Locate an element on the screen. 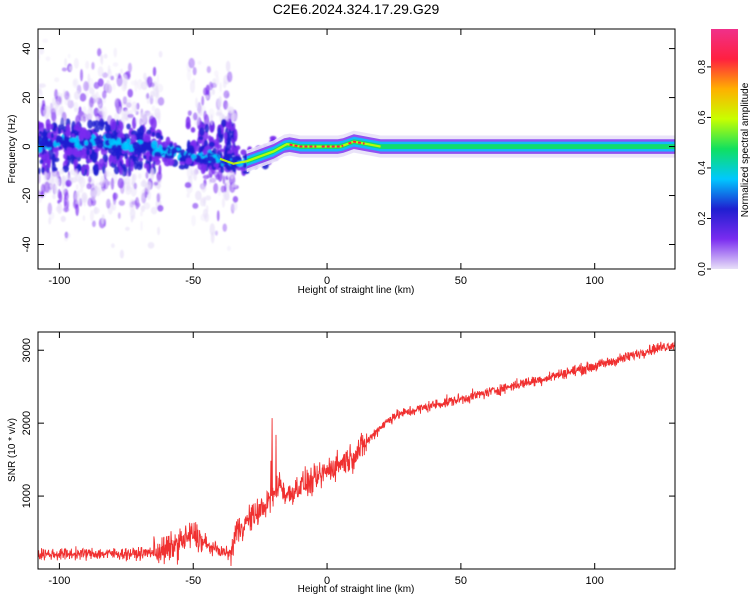  spectrogram-band is located at coordinates (460, 151).